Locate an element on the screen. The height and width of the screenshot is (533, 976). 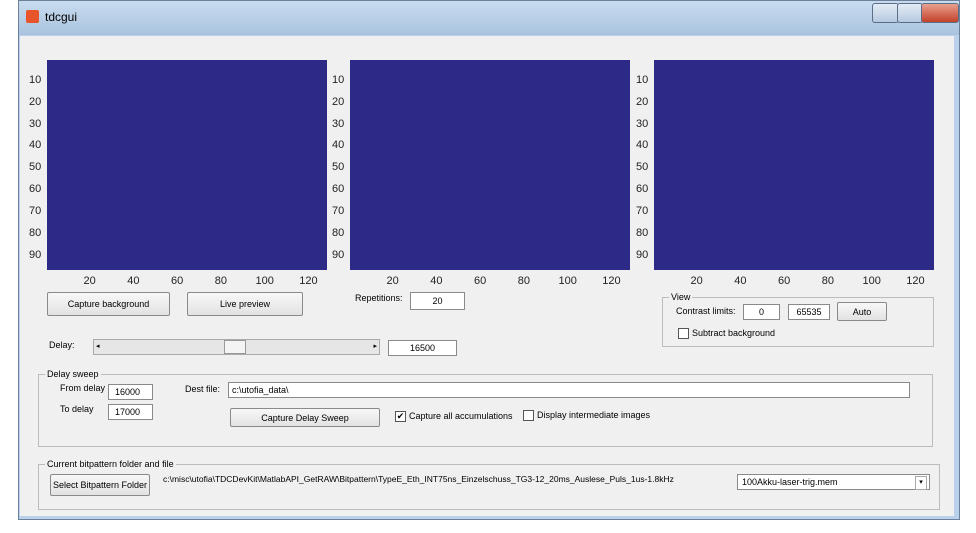
delay-slider: ◂ ▸ is located at coordinates (236, 347).